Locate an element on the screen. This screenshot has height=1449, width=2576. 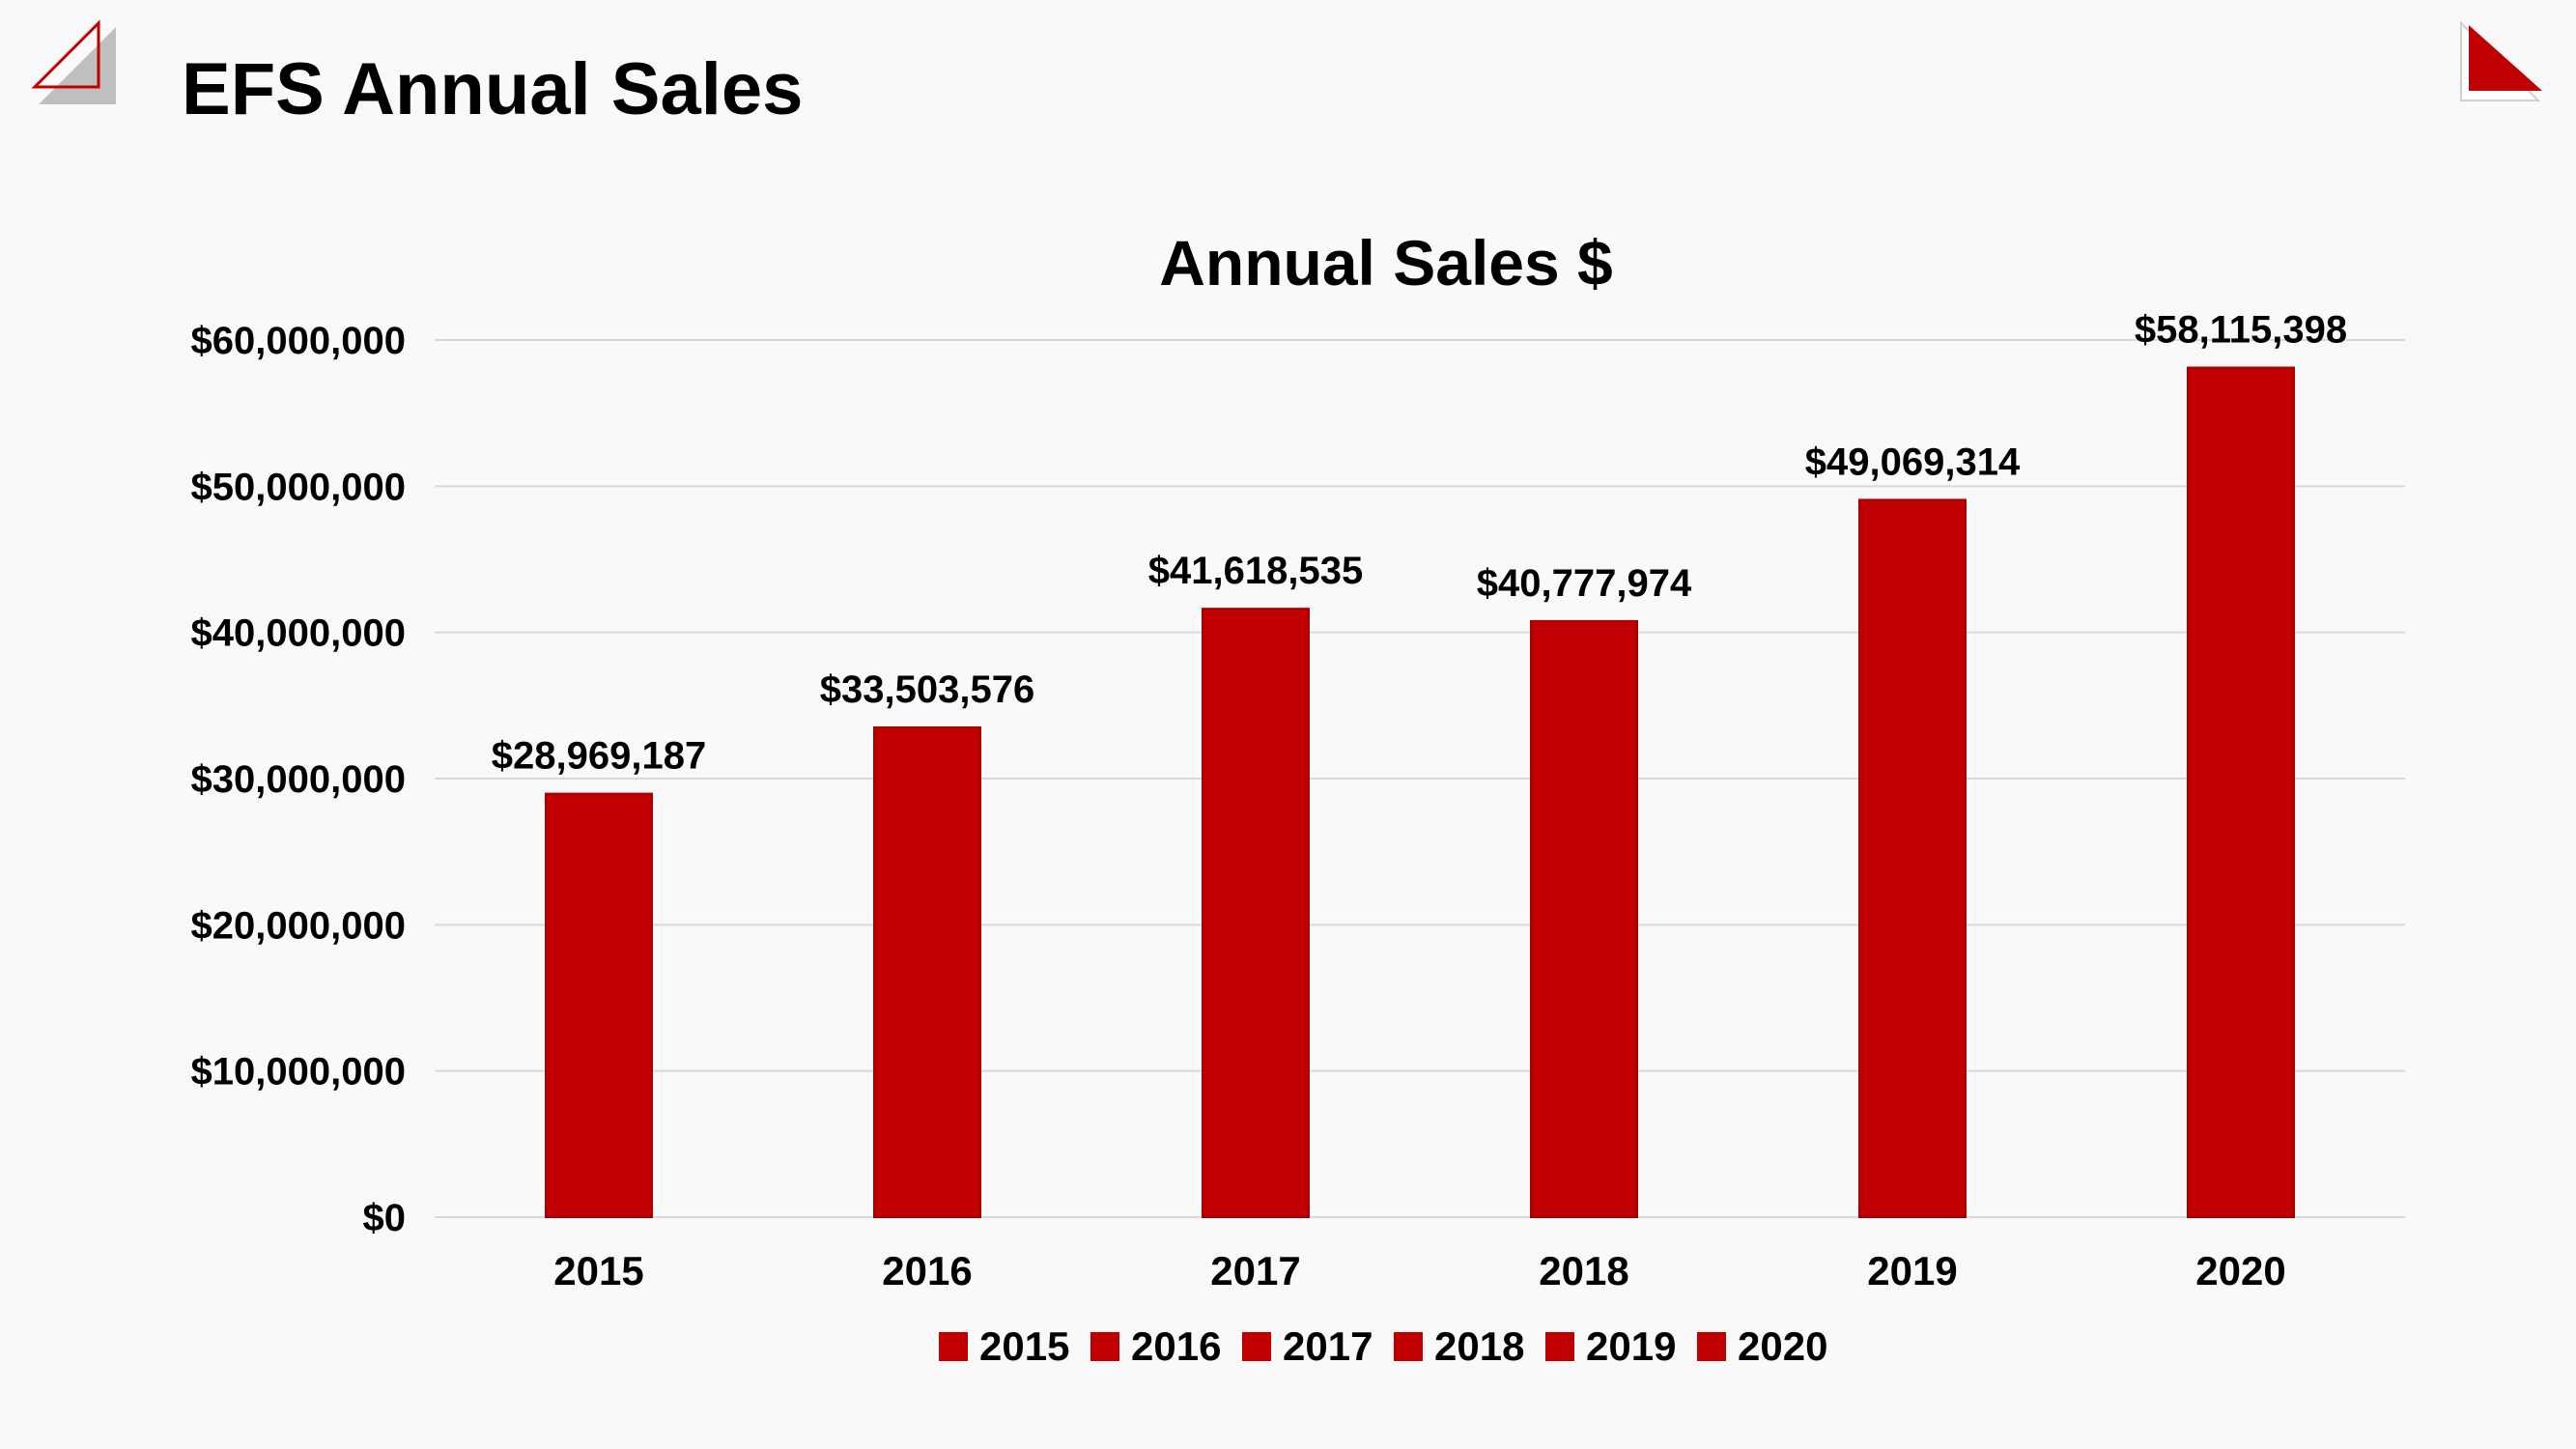
data-label-2016: $33,503,576 is located at coordinates (927, 689).